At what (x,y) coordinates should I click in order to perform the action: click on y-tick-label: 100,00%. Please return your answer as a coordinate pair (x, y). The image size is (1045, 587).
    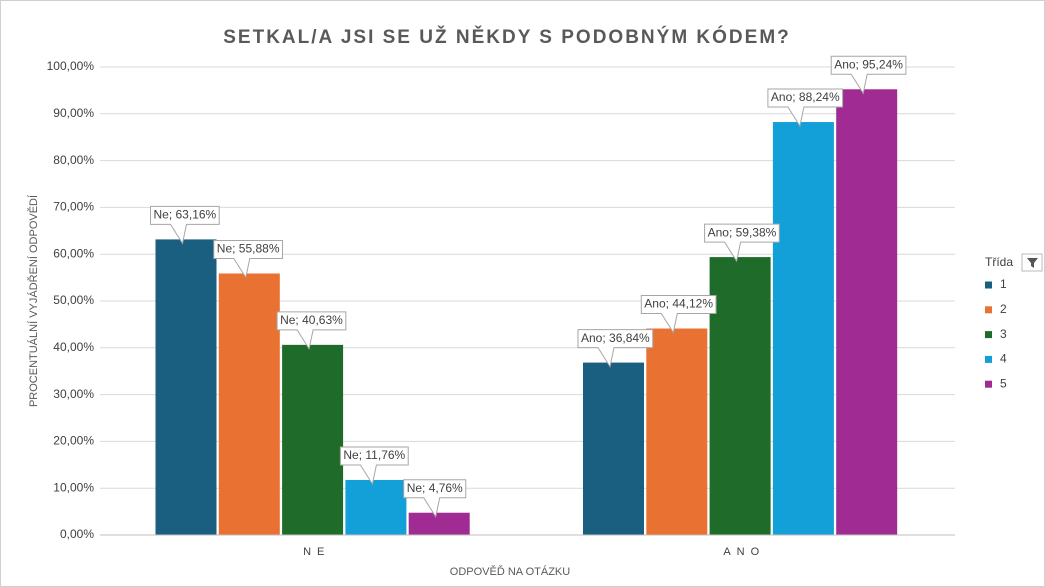
    Looking at the image, I should click on (71, 66).